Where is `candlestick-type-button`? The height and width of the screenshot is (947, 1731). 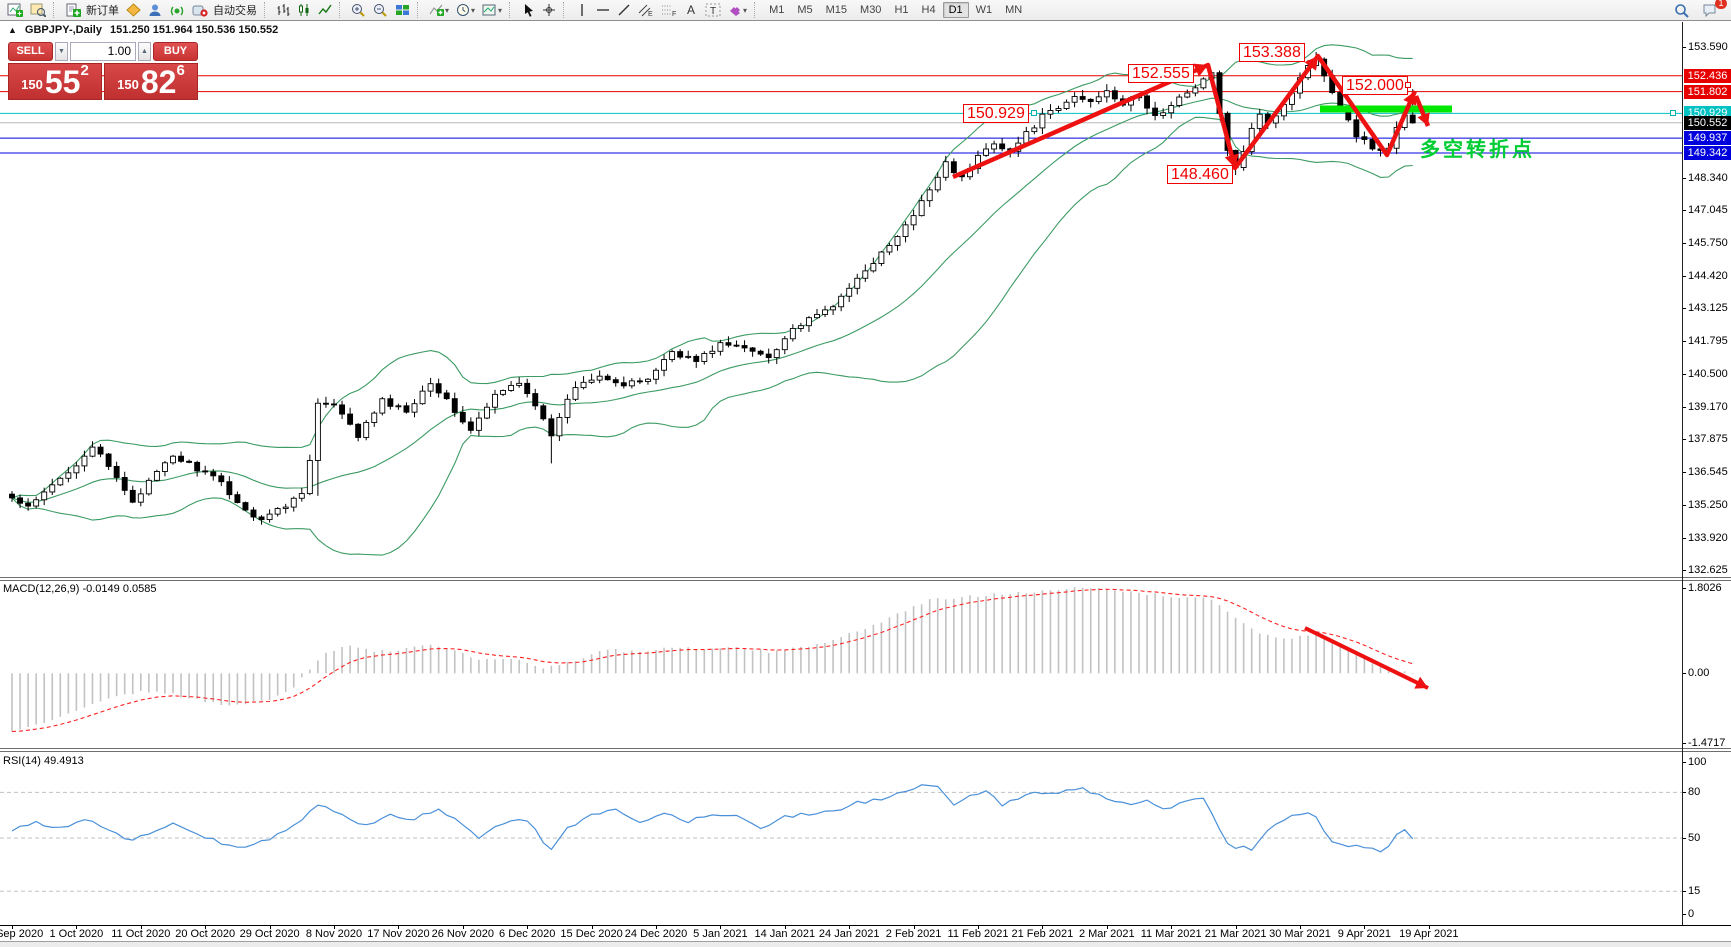 candlestick-type-button is located at coordinates (304, 10).